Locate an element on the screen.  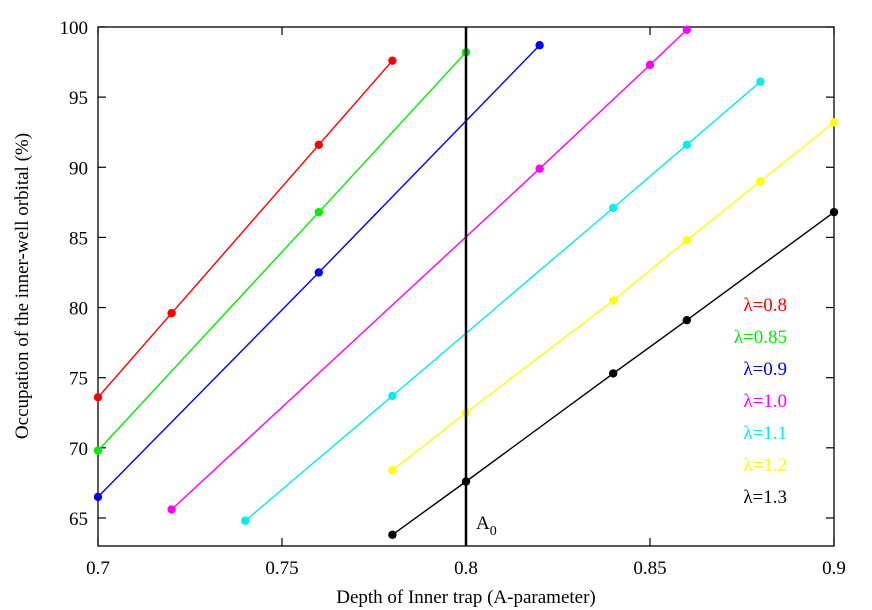
y-tick-label: 90 is located at coordinates (78, 168).